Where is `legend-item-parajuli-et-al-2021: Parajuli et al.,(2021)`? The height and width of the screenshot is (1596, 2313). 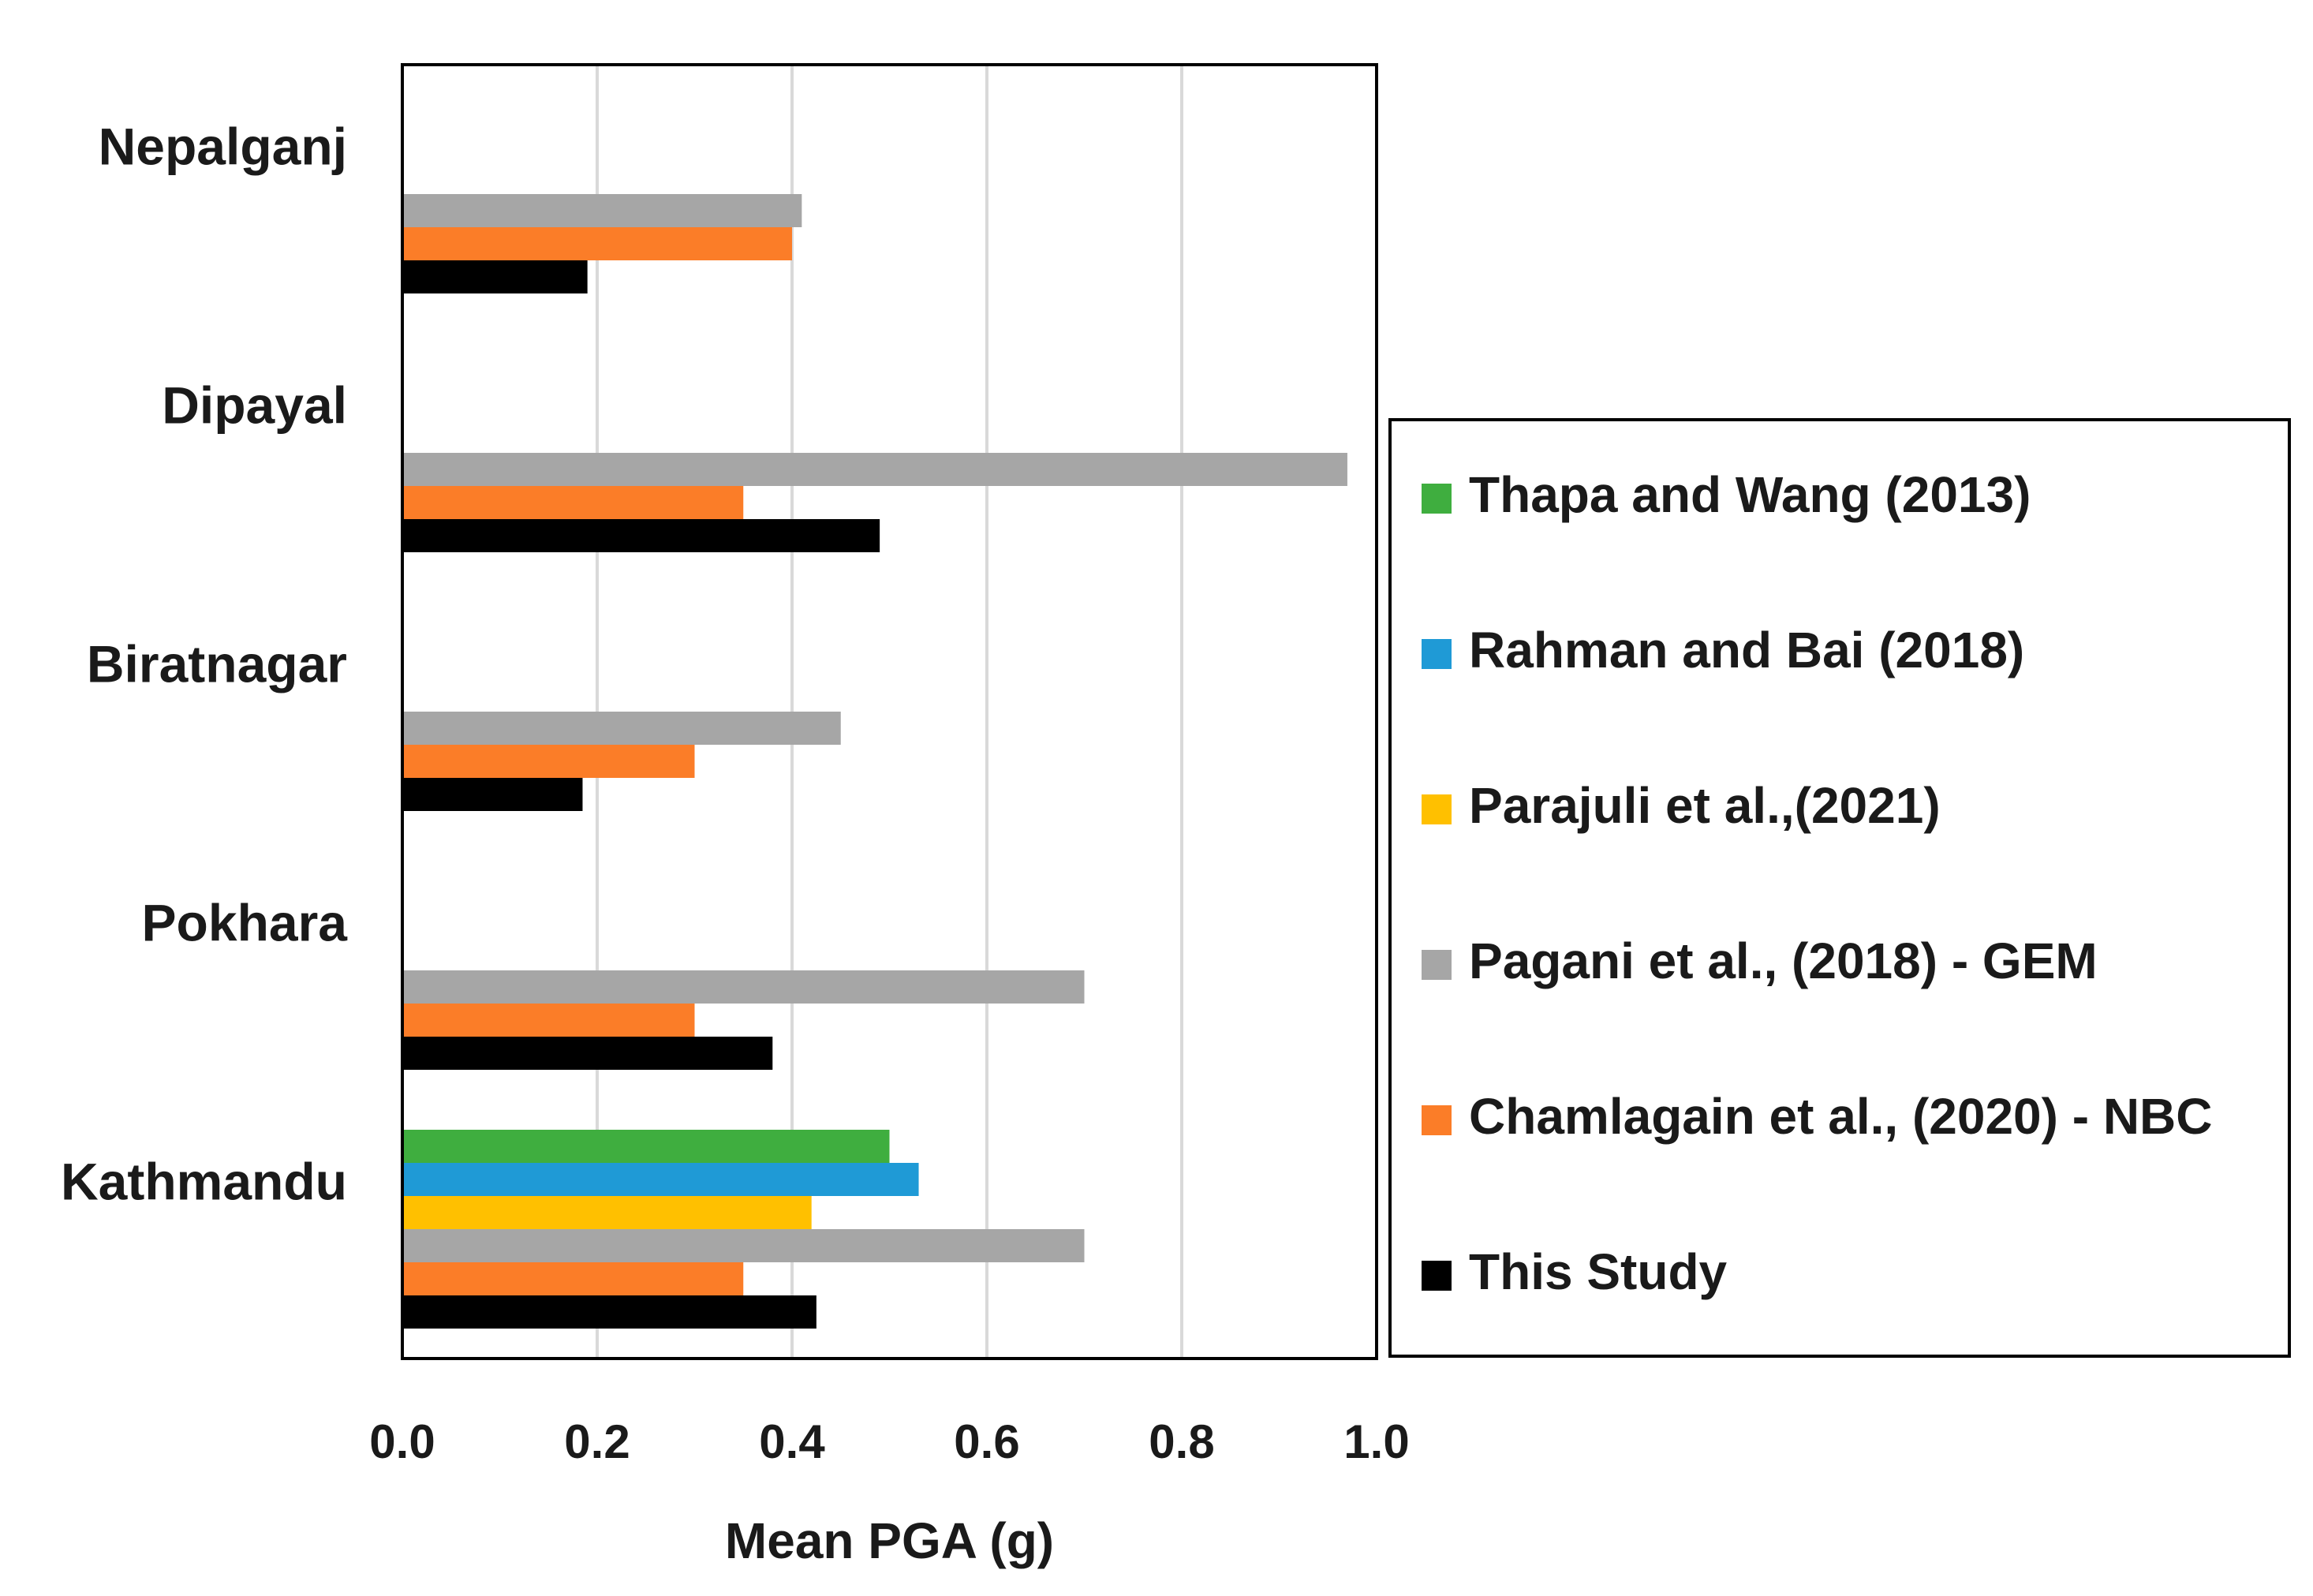
legend-item-parajuli-et-al-2021: Parajuli et al.,(2021) is located at coordinates (1681, 805).